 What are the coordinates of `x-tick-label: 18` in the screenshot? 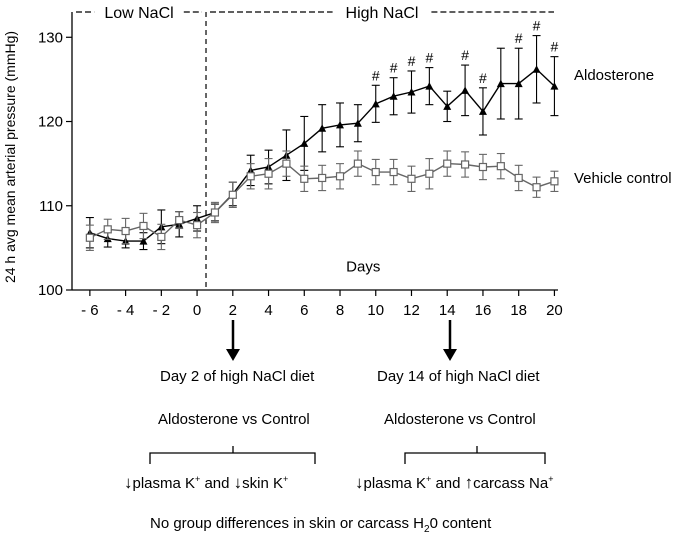 It's located at (518, 310).